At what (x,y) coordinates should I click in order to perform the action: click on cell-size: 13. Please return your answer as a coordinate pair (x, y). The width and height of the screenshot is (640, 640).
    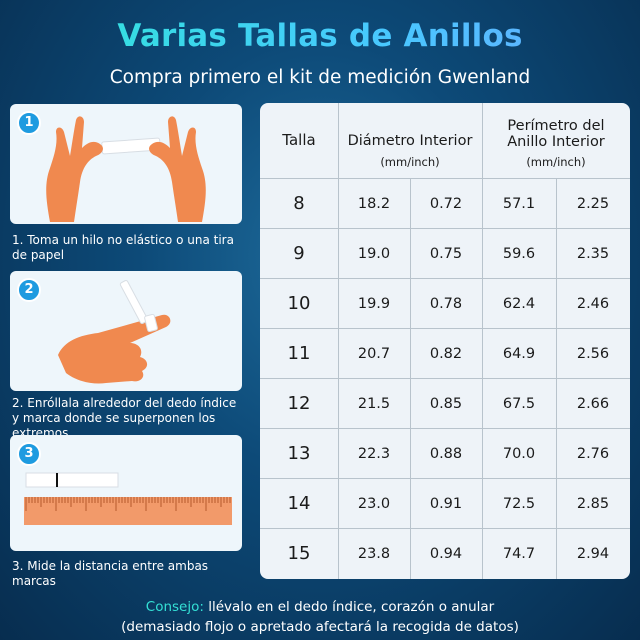
    Looking at the image, I should click on (299, 453).